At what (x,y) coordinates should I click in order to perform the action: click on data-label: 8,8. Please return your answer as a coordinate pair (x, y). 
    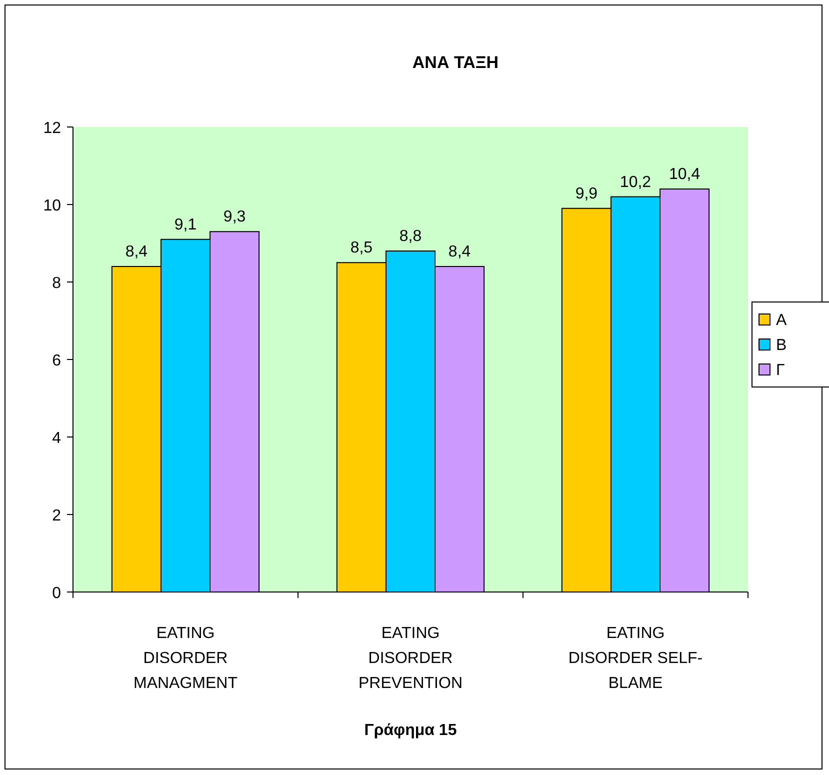
    Looking at the image, I should click on (410, 236).